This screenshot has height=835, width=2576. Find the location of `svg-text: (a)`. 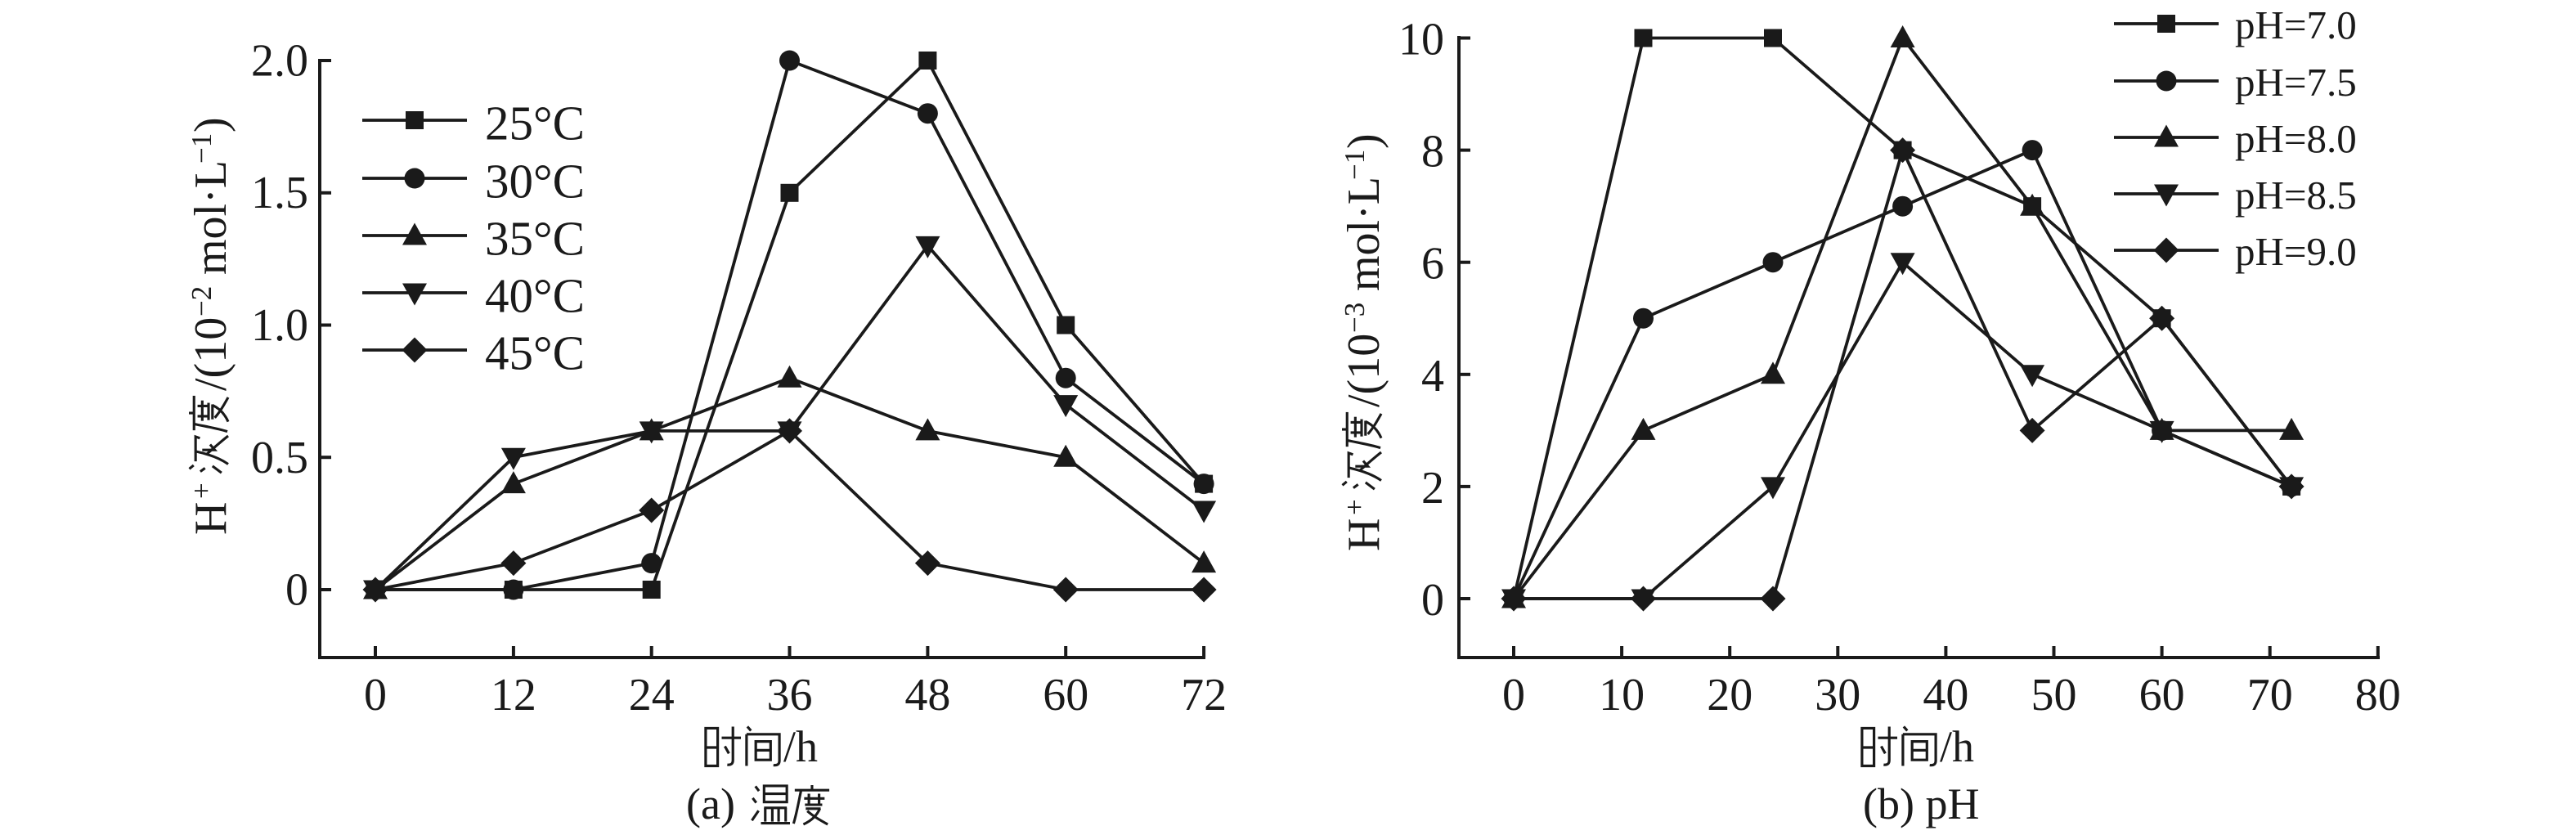

svg-text: (a) is located at coordinates (711, 803).